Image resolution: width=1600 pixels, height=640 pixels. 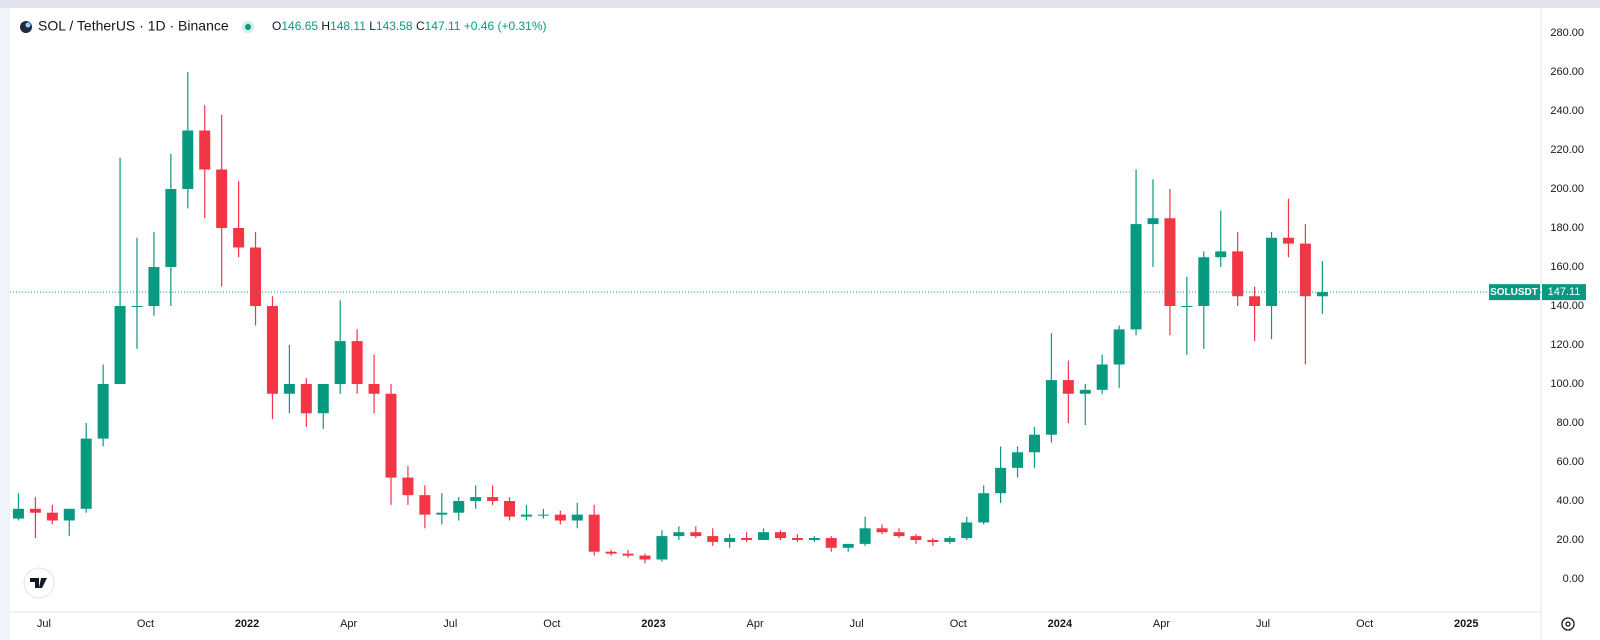 What do you see at coordinates (276, 26) in the screenshot?
I see `open-label: O` at bounding box center [276, 26].